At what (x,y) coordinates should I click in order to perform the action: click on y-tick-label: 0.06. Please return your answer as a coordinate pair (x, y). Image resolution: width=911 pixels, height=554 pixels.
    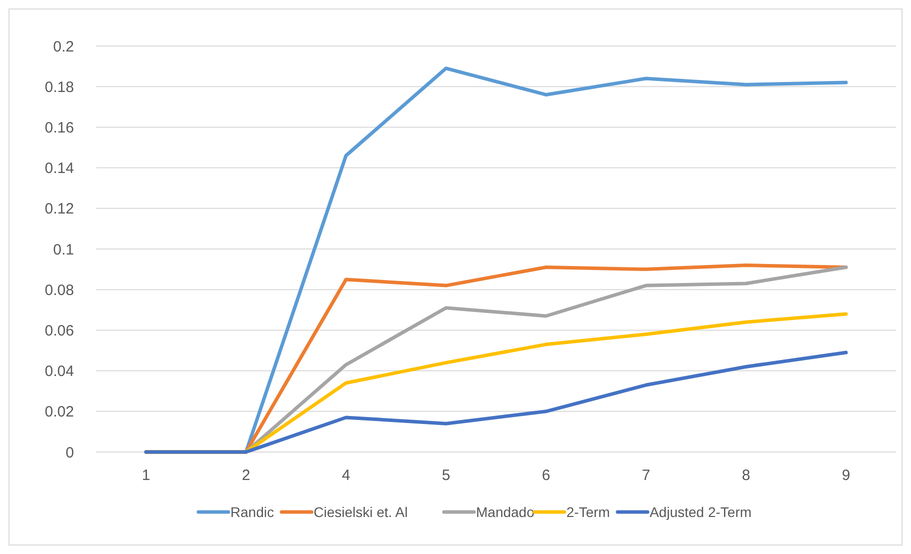
    Looking at the image, I should click on (59, 331).